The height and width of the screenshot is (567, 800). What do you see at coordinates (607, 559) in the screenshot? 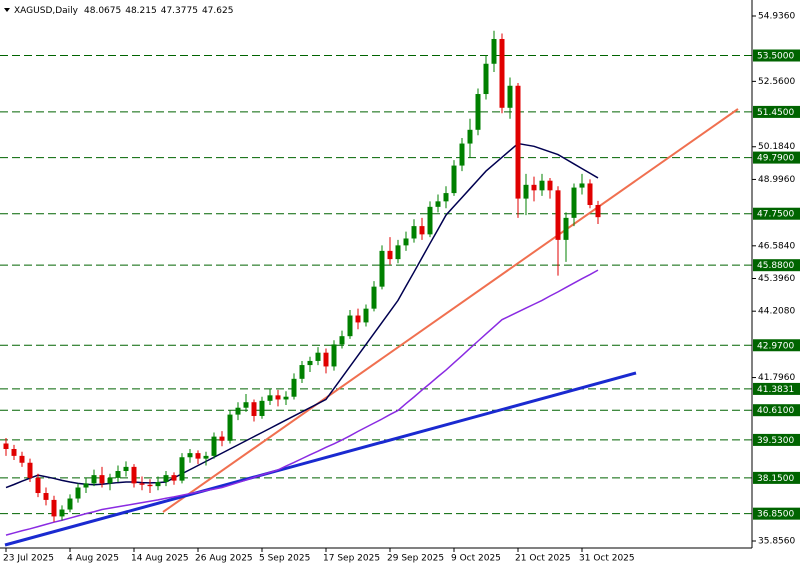
I see `x-tick-label: 31 Oct 2025` at bounding box center [607, 559].